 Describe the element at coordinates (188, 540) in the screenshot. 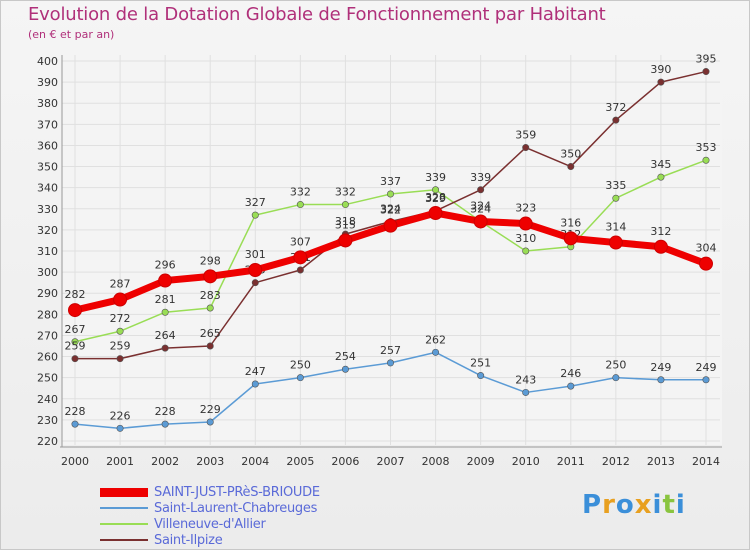

I see `legend-label-saint-ilpize: Saint-Ilpize` at that location.